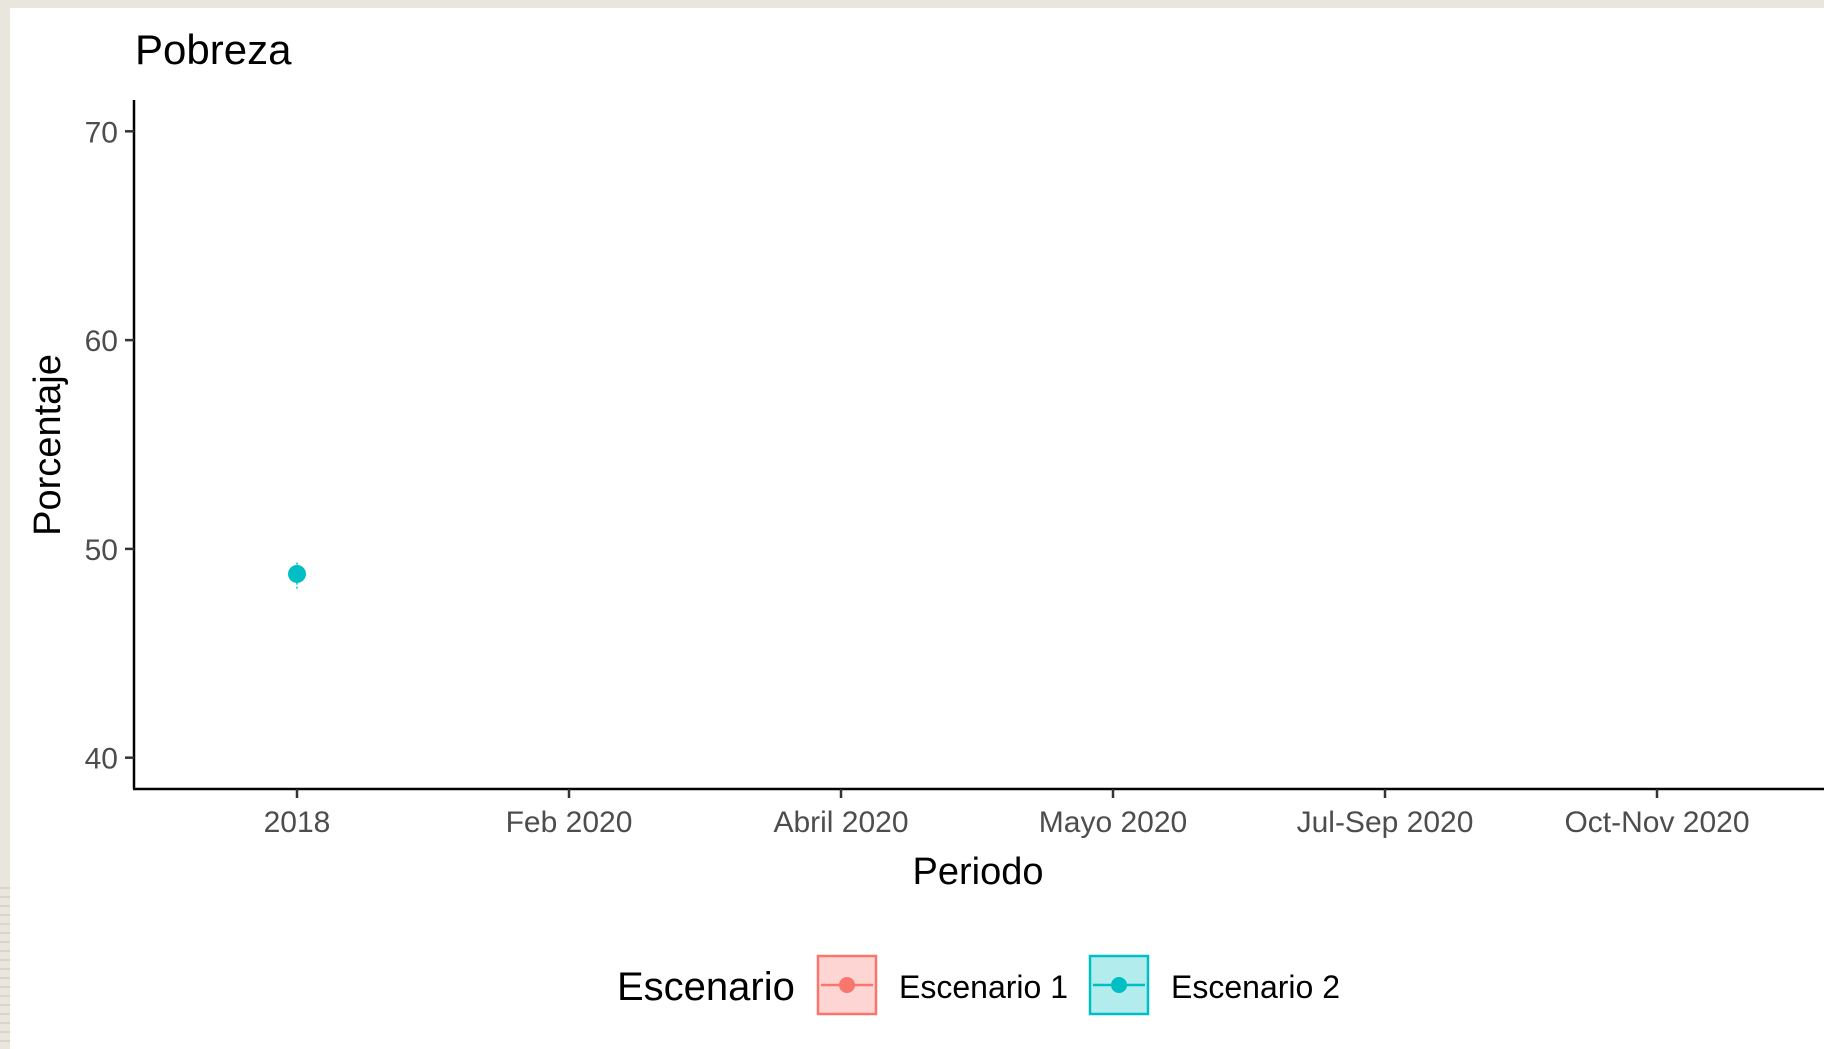  What do you see at coordinates (5, 964) in the screenshot?
I see `page-edge-decoration` at bounding box center [5, 964].